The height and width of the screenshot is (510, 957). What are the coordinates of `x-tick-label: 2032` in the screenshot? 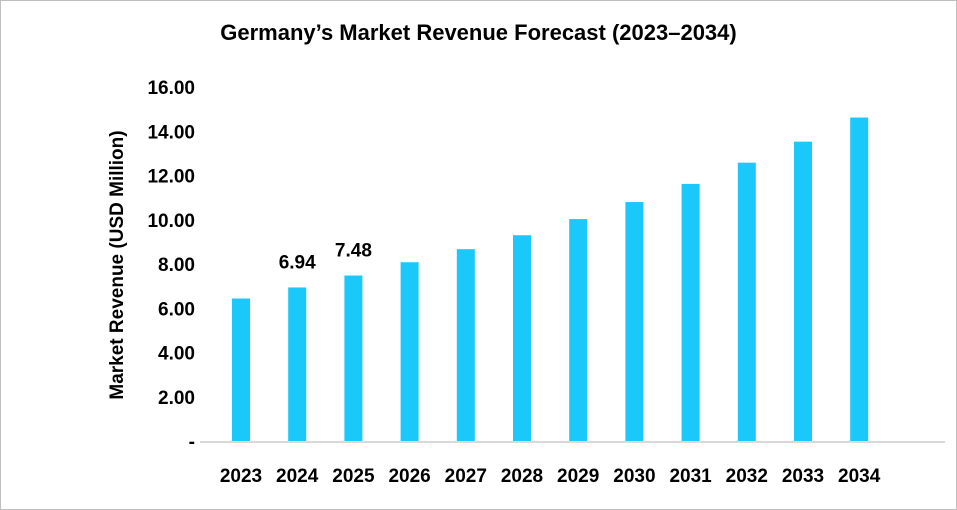 It's located at (747, 476).